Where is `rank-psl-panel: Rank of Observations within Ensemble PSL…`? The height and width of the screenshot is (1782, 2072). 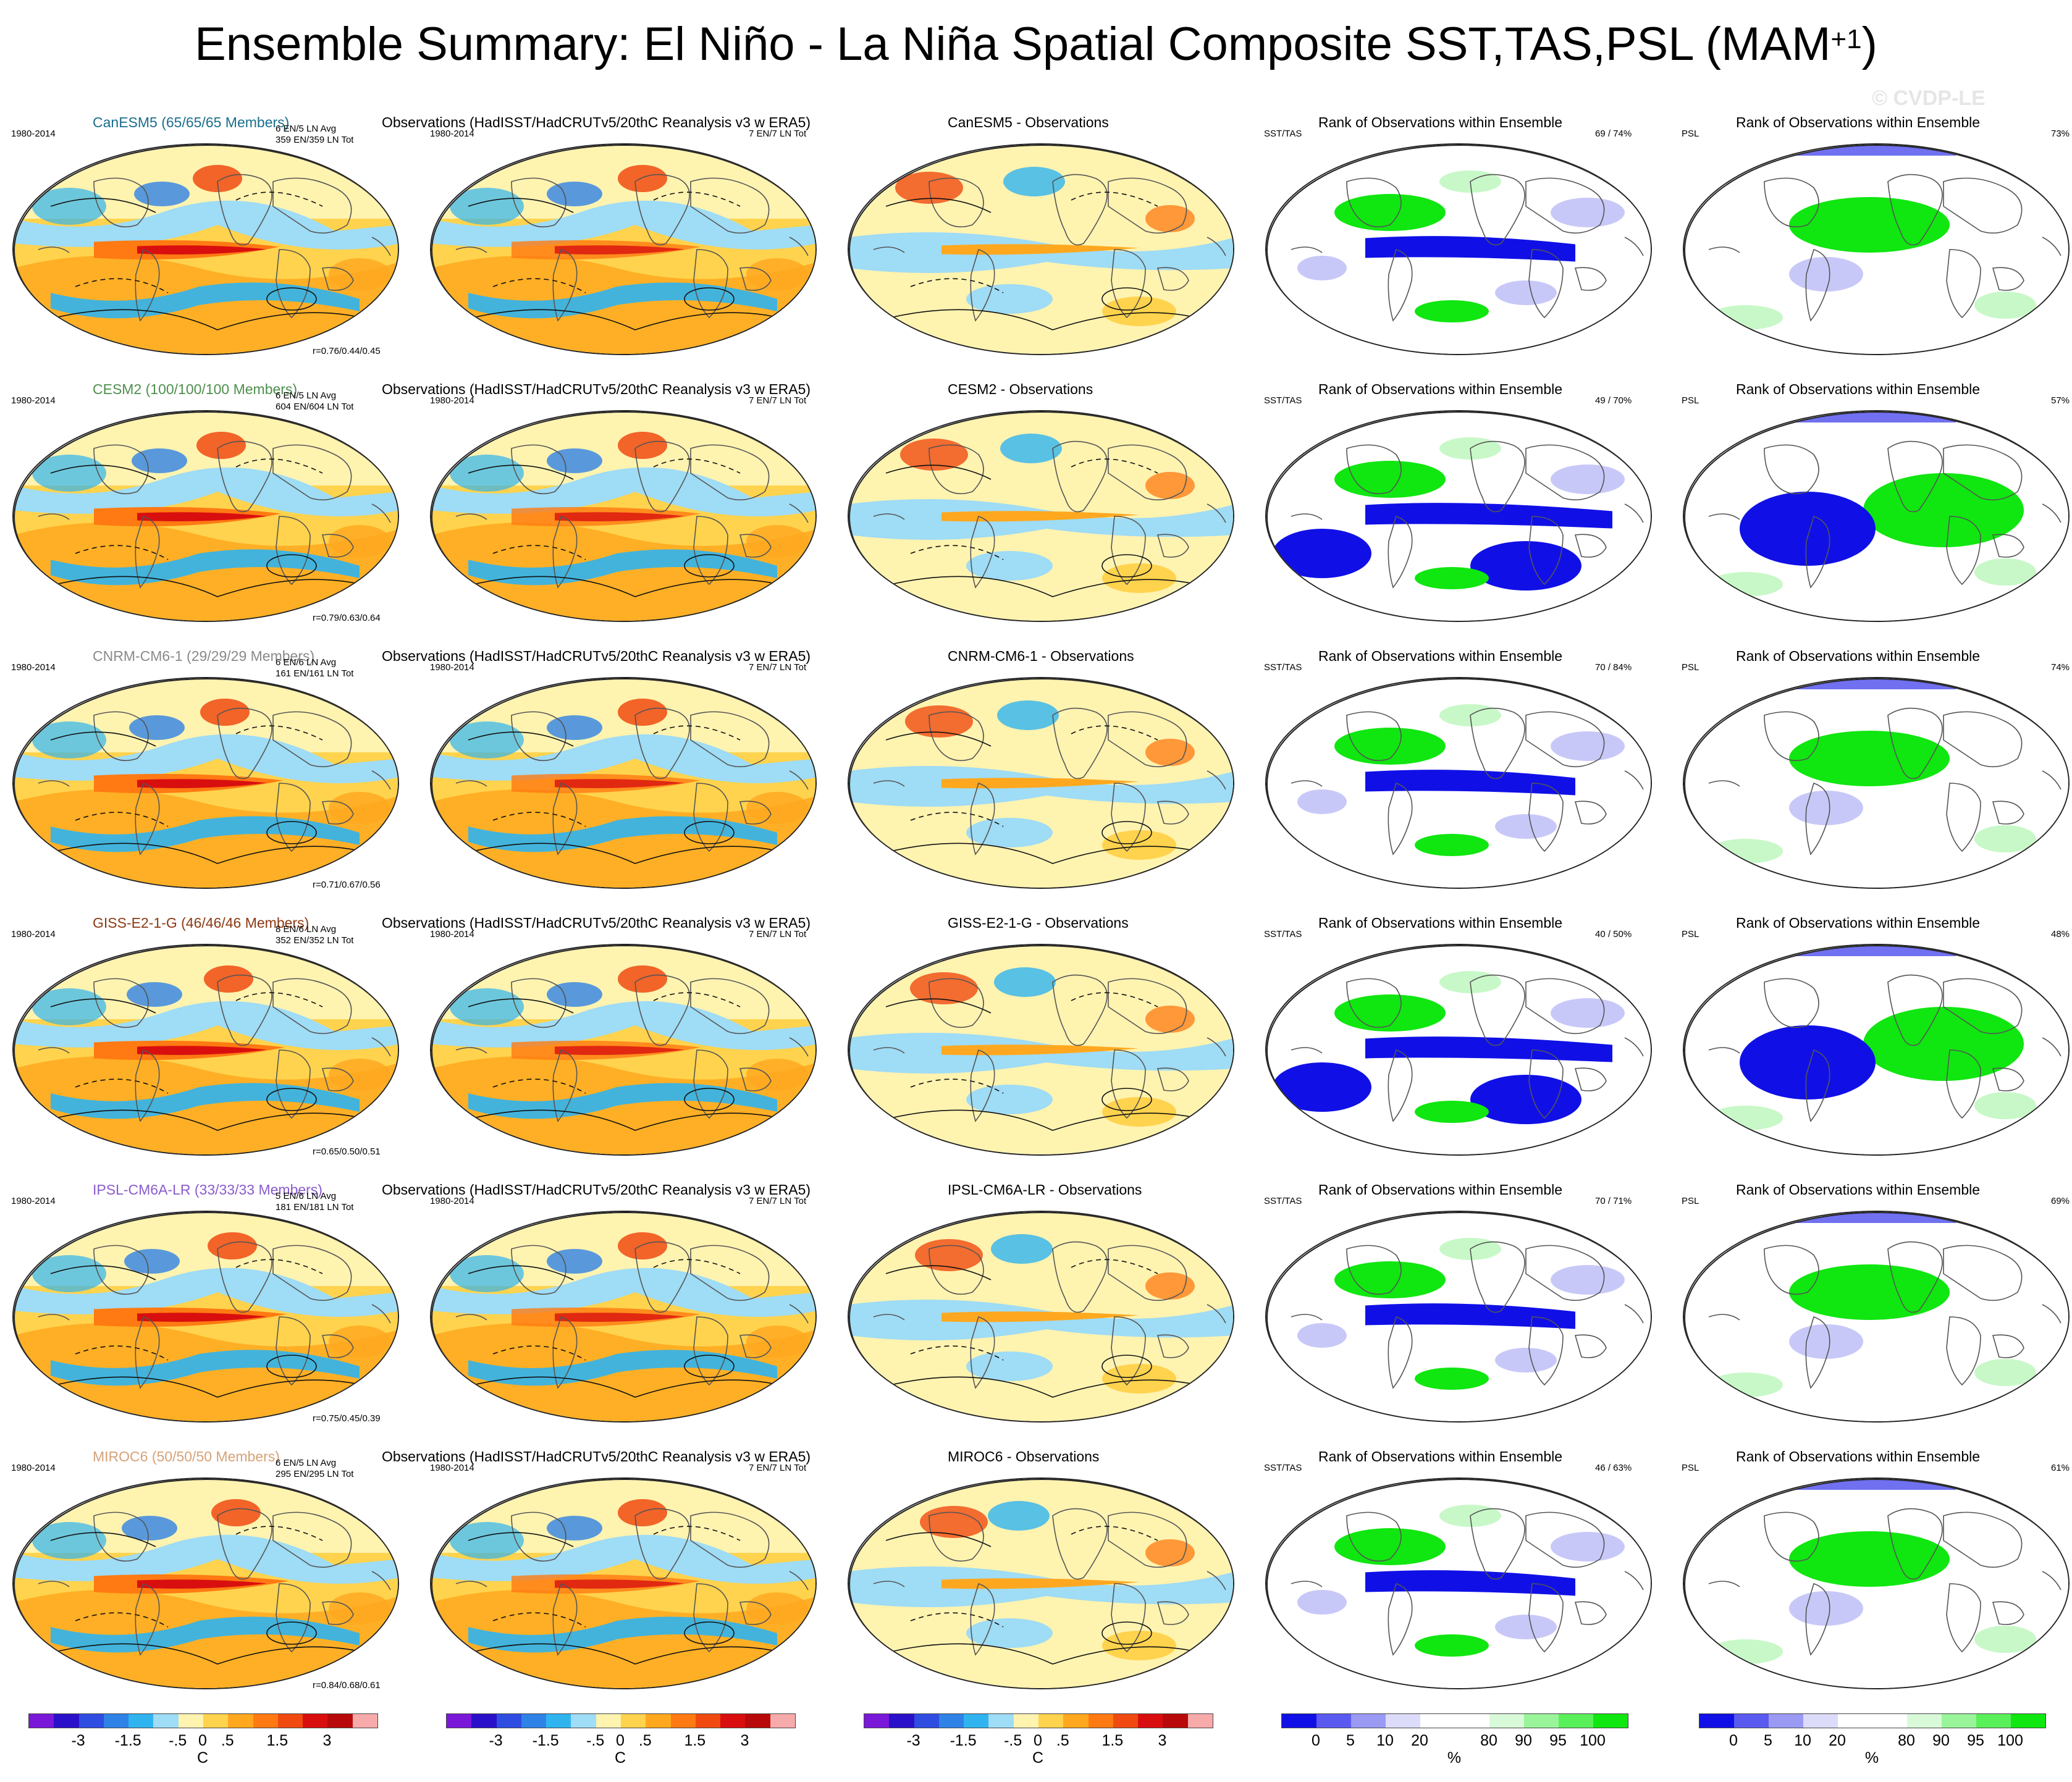
rank-psl-panel: Rank of Observations within Ensemble PSL… is located at coordinates (1873, 229).